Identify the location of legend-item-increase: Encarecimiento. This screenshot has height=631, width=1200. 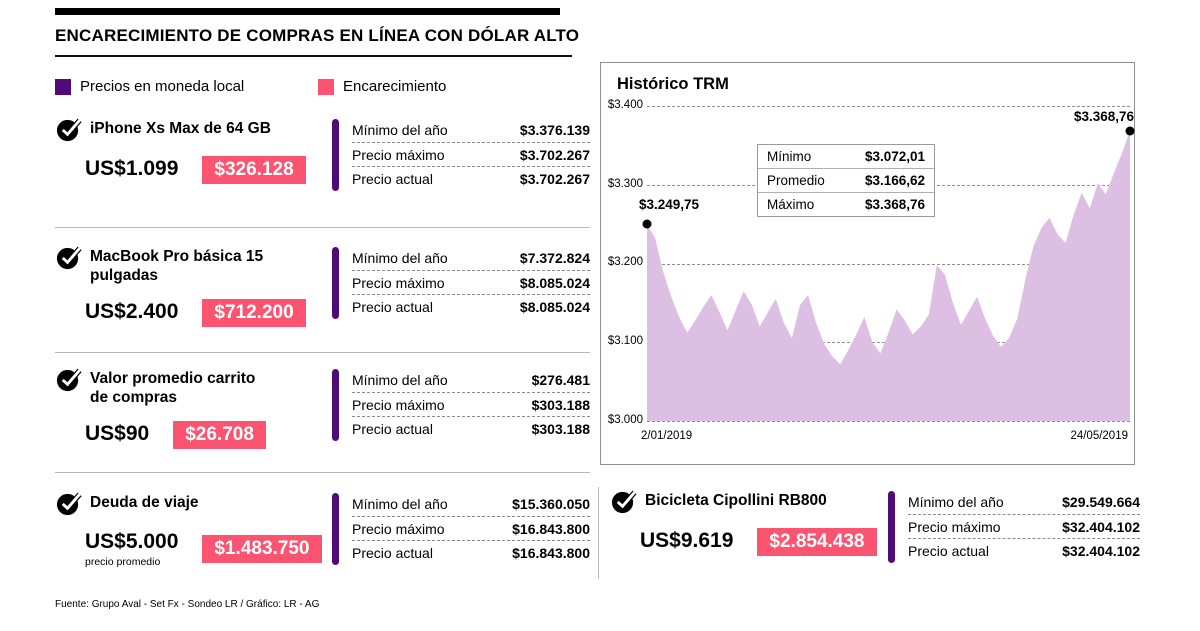
(382, 86).